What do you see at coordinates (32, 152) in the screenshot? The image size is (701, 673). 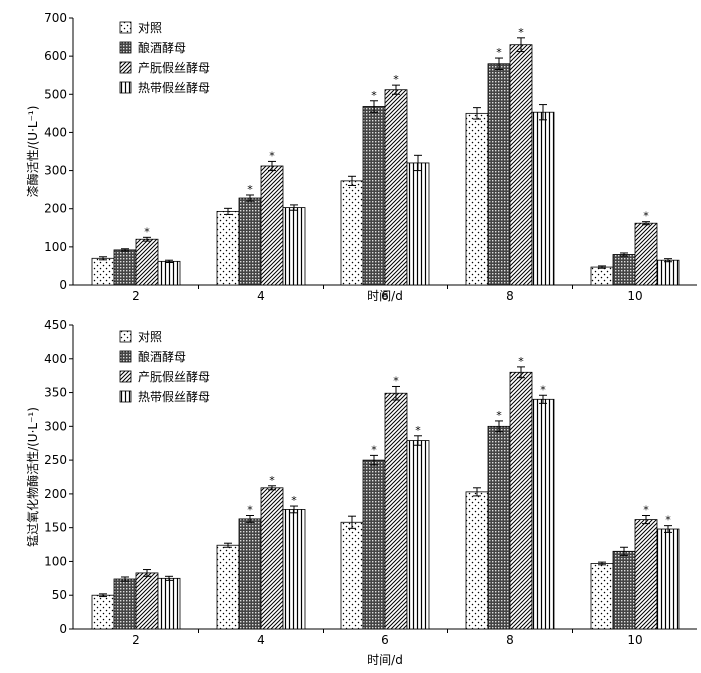 I see `y-axis-label: 漆酶活性/(U·L⁻¹)` at bounding box center [32, 152].